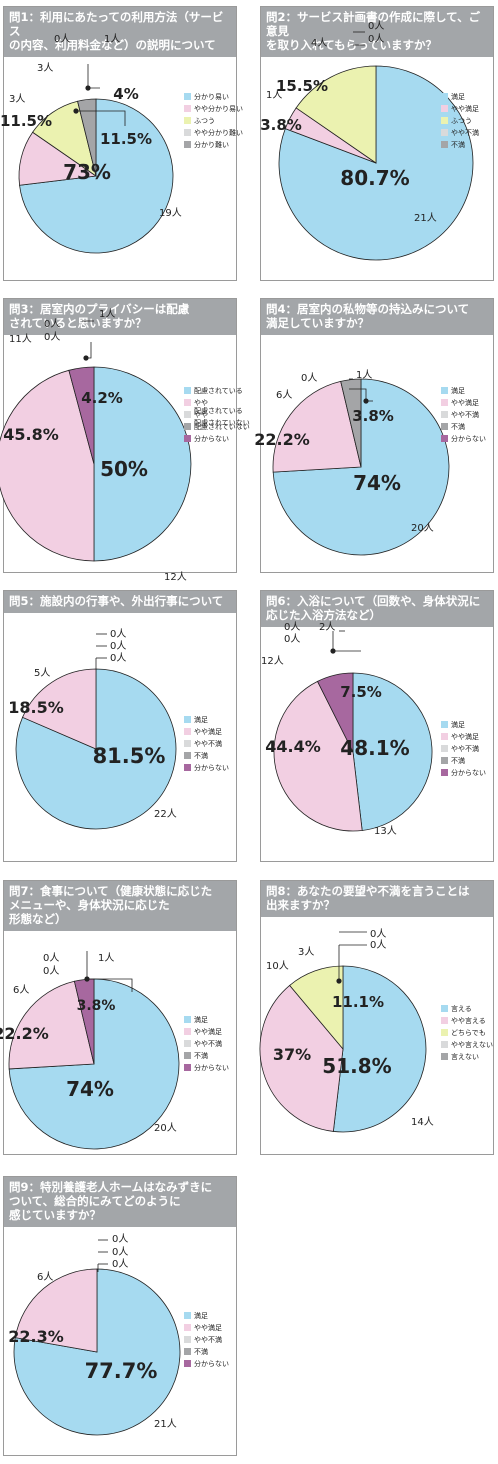 Image resolution: width=498 pixels, height=1464 pixels. I want to click on percent-label: 4%, so click(125, 94).